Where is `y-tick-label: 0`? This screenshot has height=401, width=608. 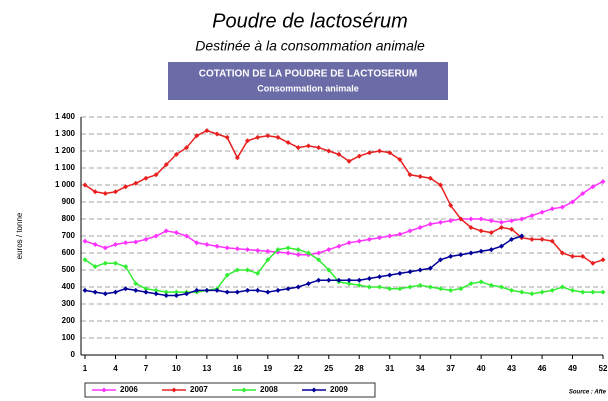
y-tick-label: 0 is located at coordinates (73, 354).